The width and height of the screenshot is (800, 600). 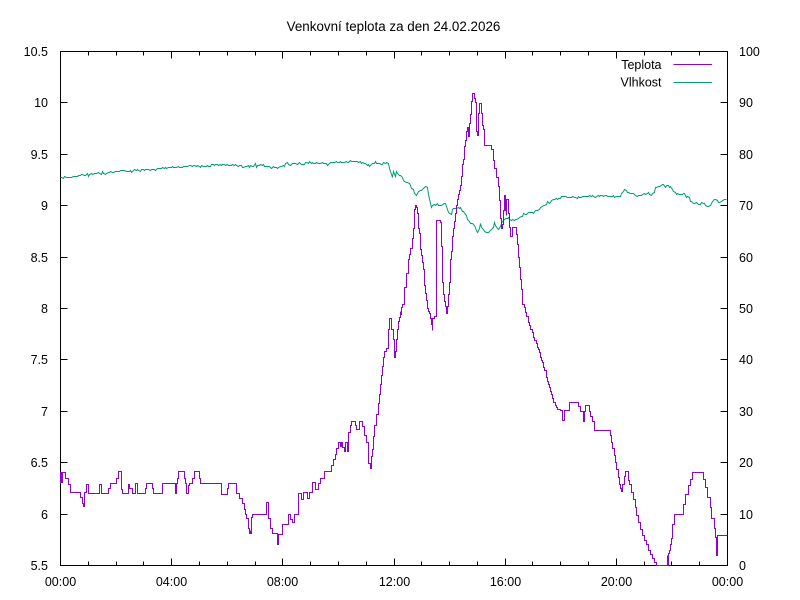 What do you see at coordinates (742, 566) in the screenshot?
I see `svg-text: 0` at bounding box center [742, 566].